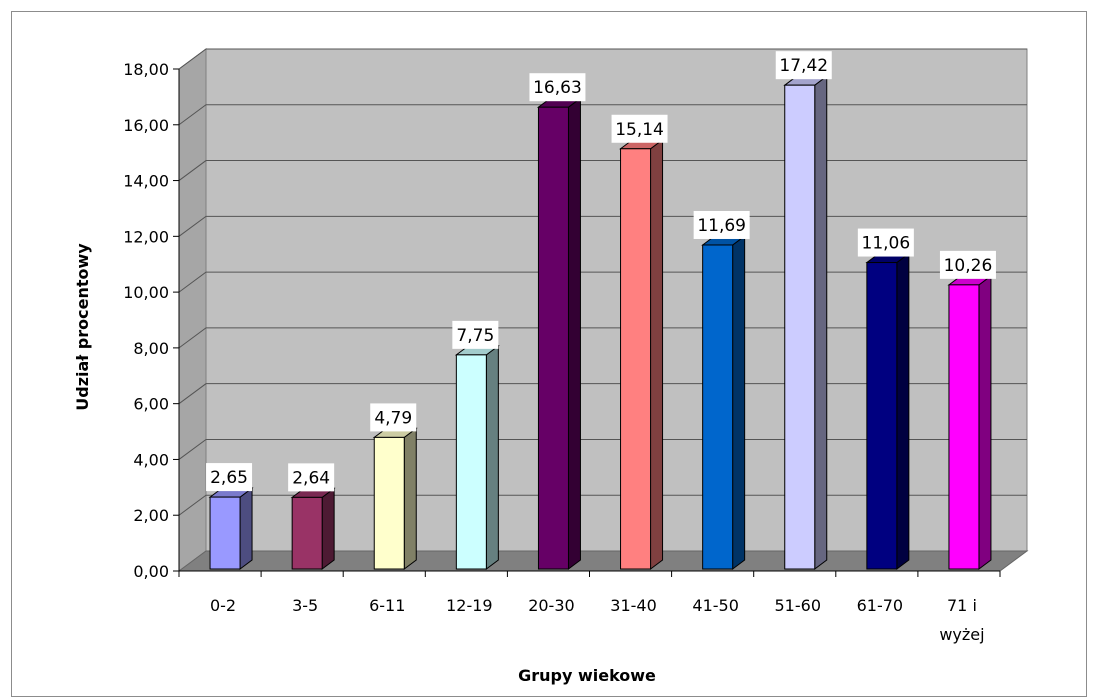 The height and width of the screenshot is (698, 1099). I want to click on y-tick-label: 14,00, so click(146, 181).